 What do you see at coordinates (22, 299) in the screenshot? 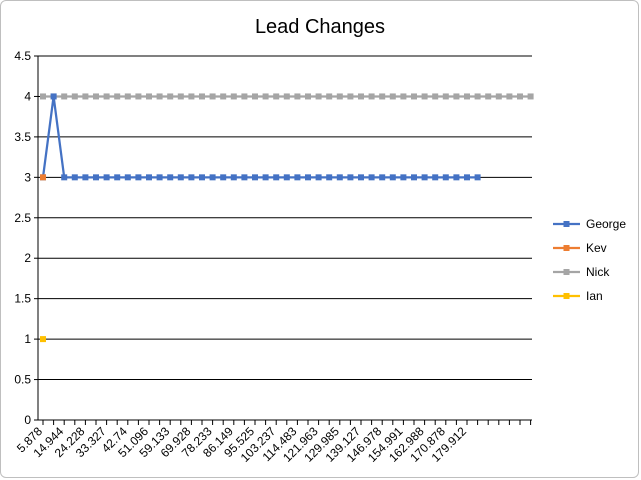
I see `y-tick-label: 1.5` at bounding box center [22, 299].